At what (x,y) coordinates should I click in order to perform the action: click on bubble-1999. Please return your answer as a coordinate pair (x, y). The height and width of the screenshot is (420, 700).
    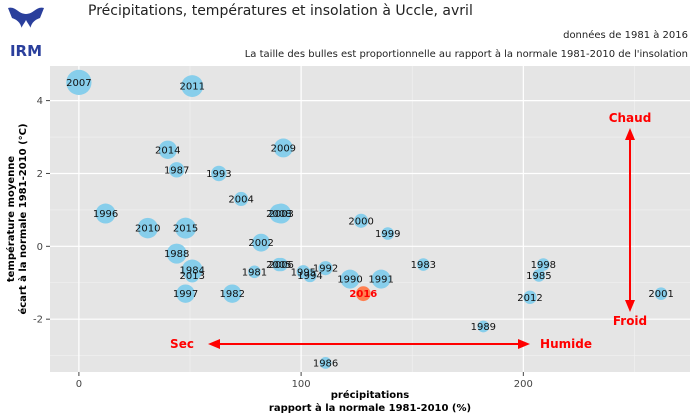
    Looking at the image, I should click on (388, 233).